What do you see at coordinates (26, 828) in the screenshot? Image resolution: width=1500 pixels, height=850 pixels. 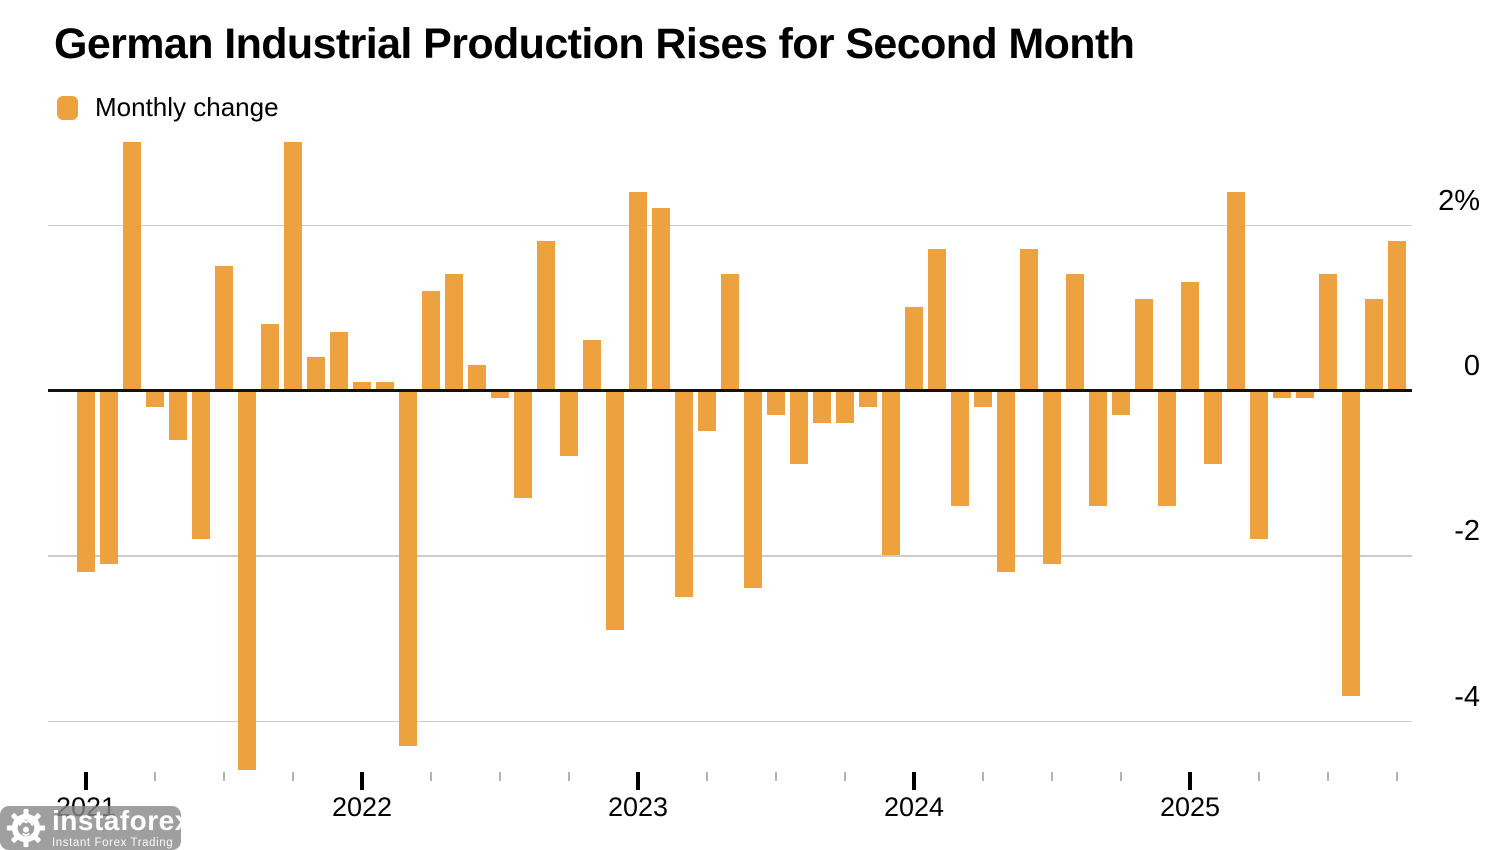 I see `gear-bull-icon` at bounding box center [26, 828].